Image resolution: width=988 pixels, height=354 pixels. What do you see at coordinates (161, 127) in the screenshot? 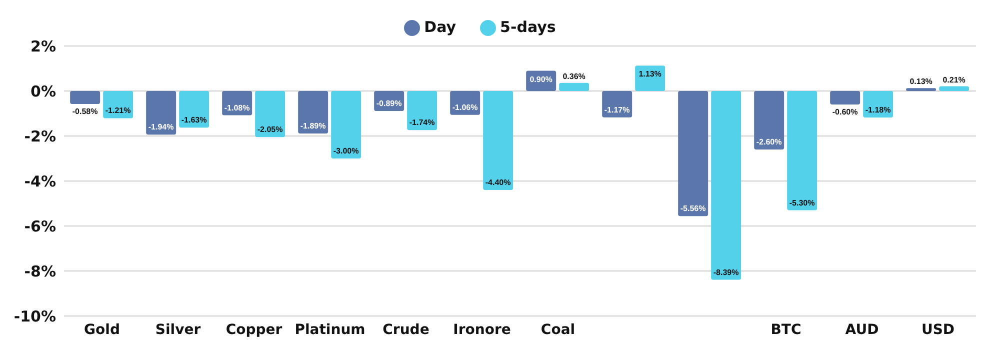
I see `data-label: -1.94%` at bounding box center [161, 127].